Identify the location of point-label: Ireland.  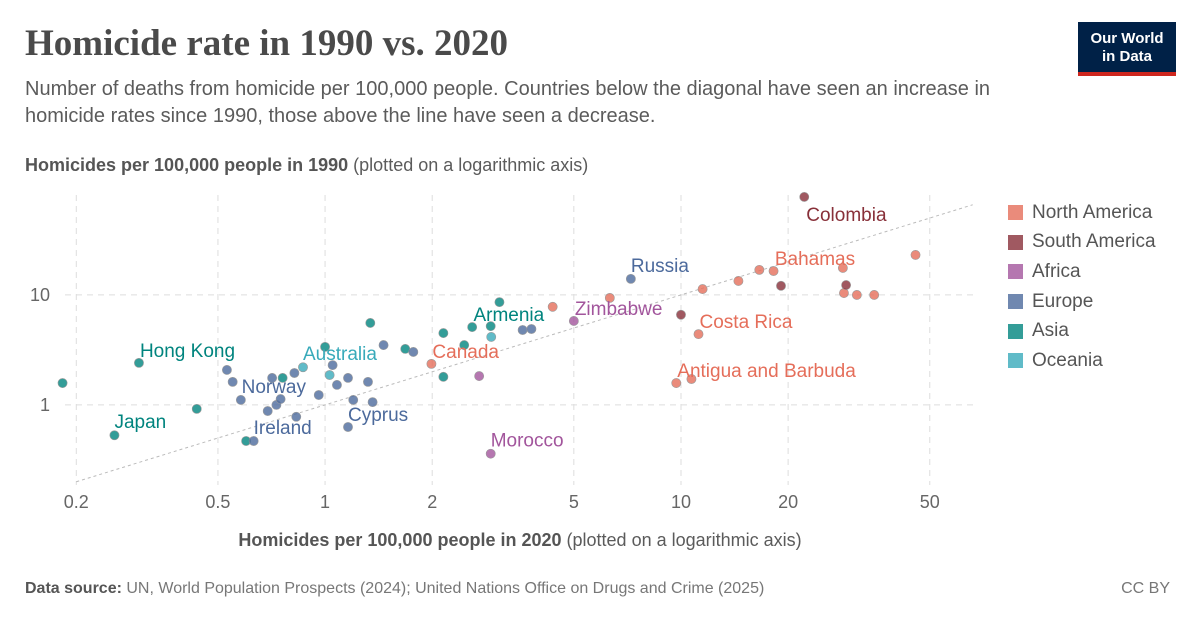
(283, 428).